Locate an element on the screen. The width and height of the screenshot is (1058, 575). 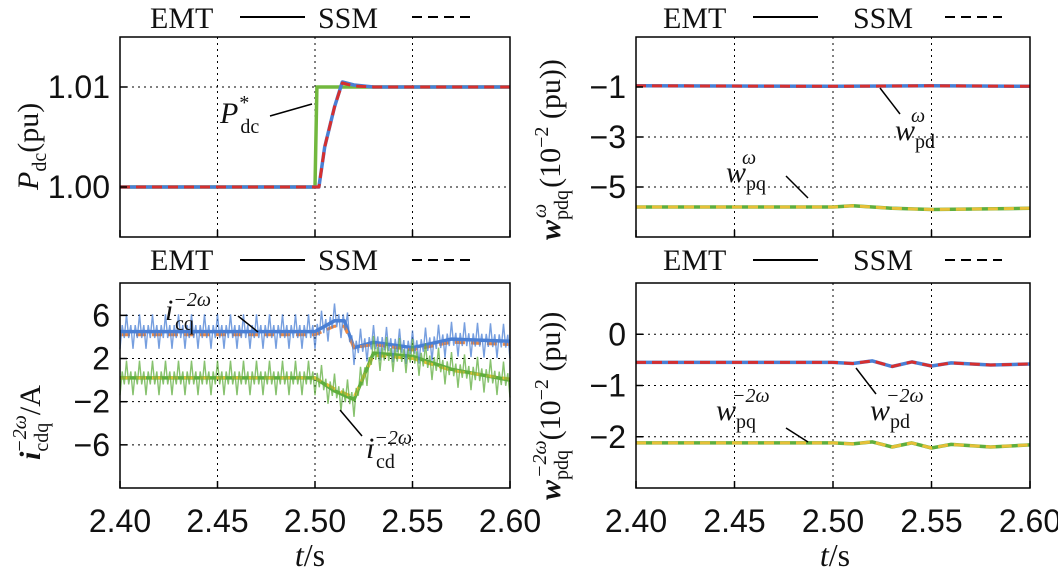
svg-text: wpd−2ω is located at coordinates (897, 409).